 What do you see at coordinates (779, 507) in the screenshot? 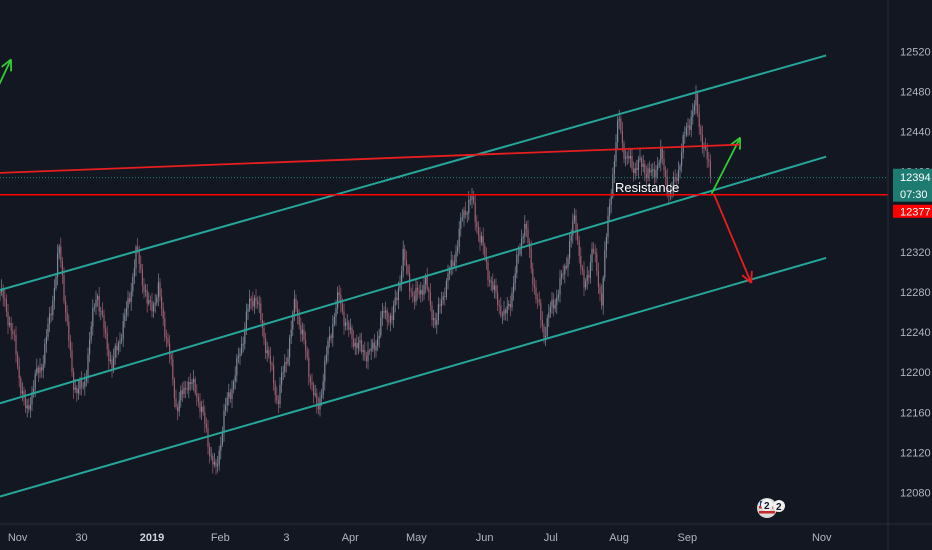
I see `badge-count-secondary: 2` at bounding box center [779, 507].